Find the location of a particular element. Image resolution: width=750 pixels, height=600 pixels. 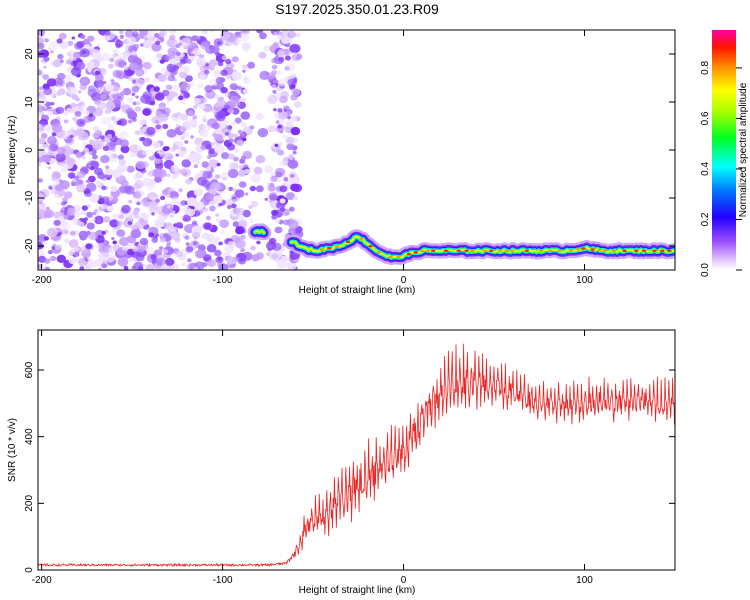

y-tick-label: 0 is located at coordinates (29, 150).